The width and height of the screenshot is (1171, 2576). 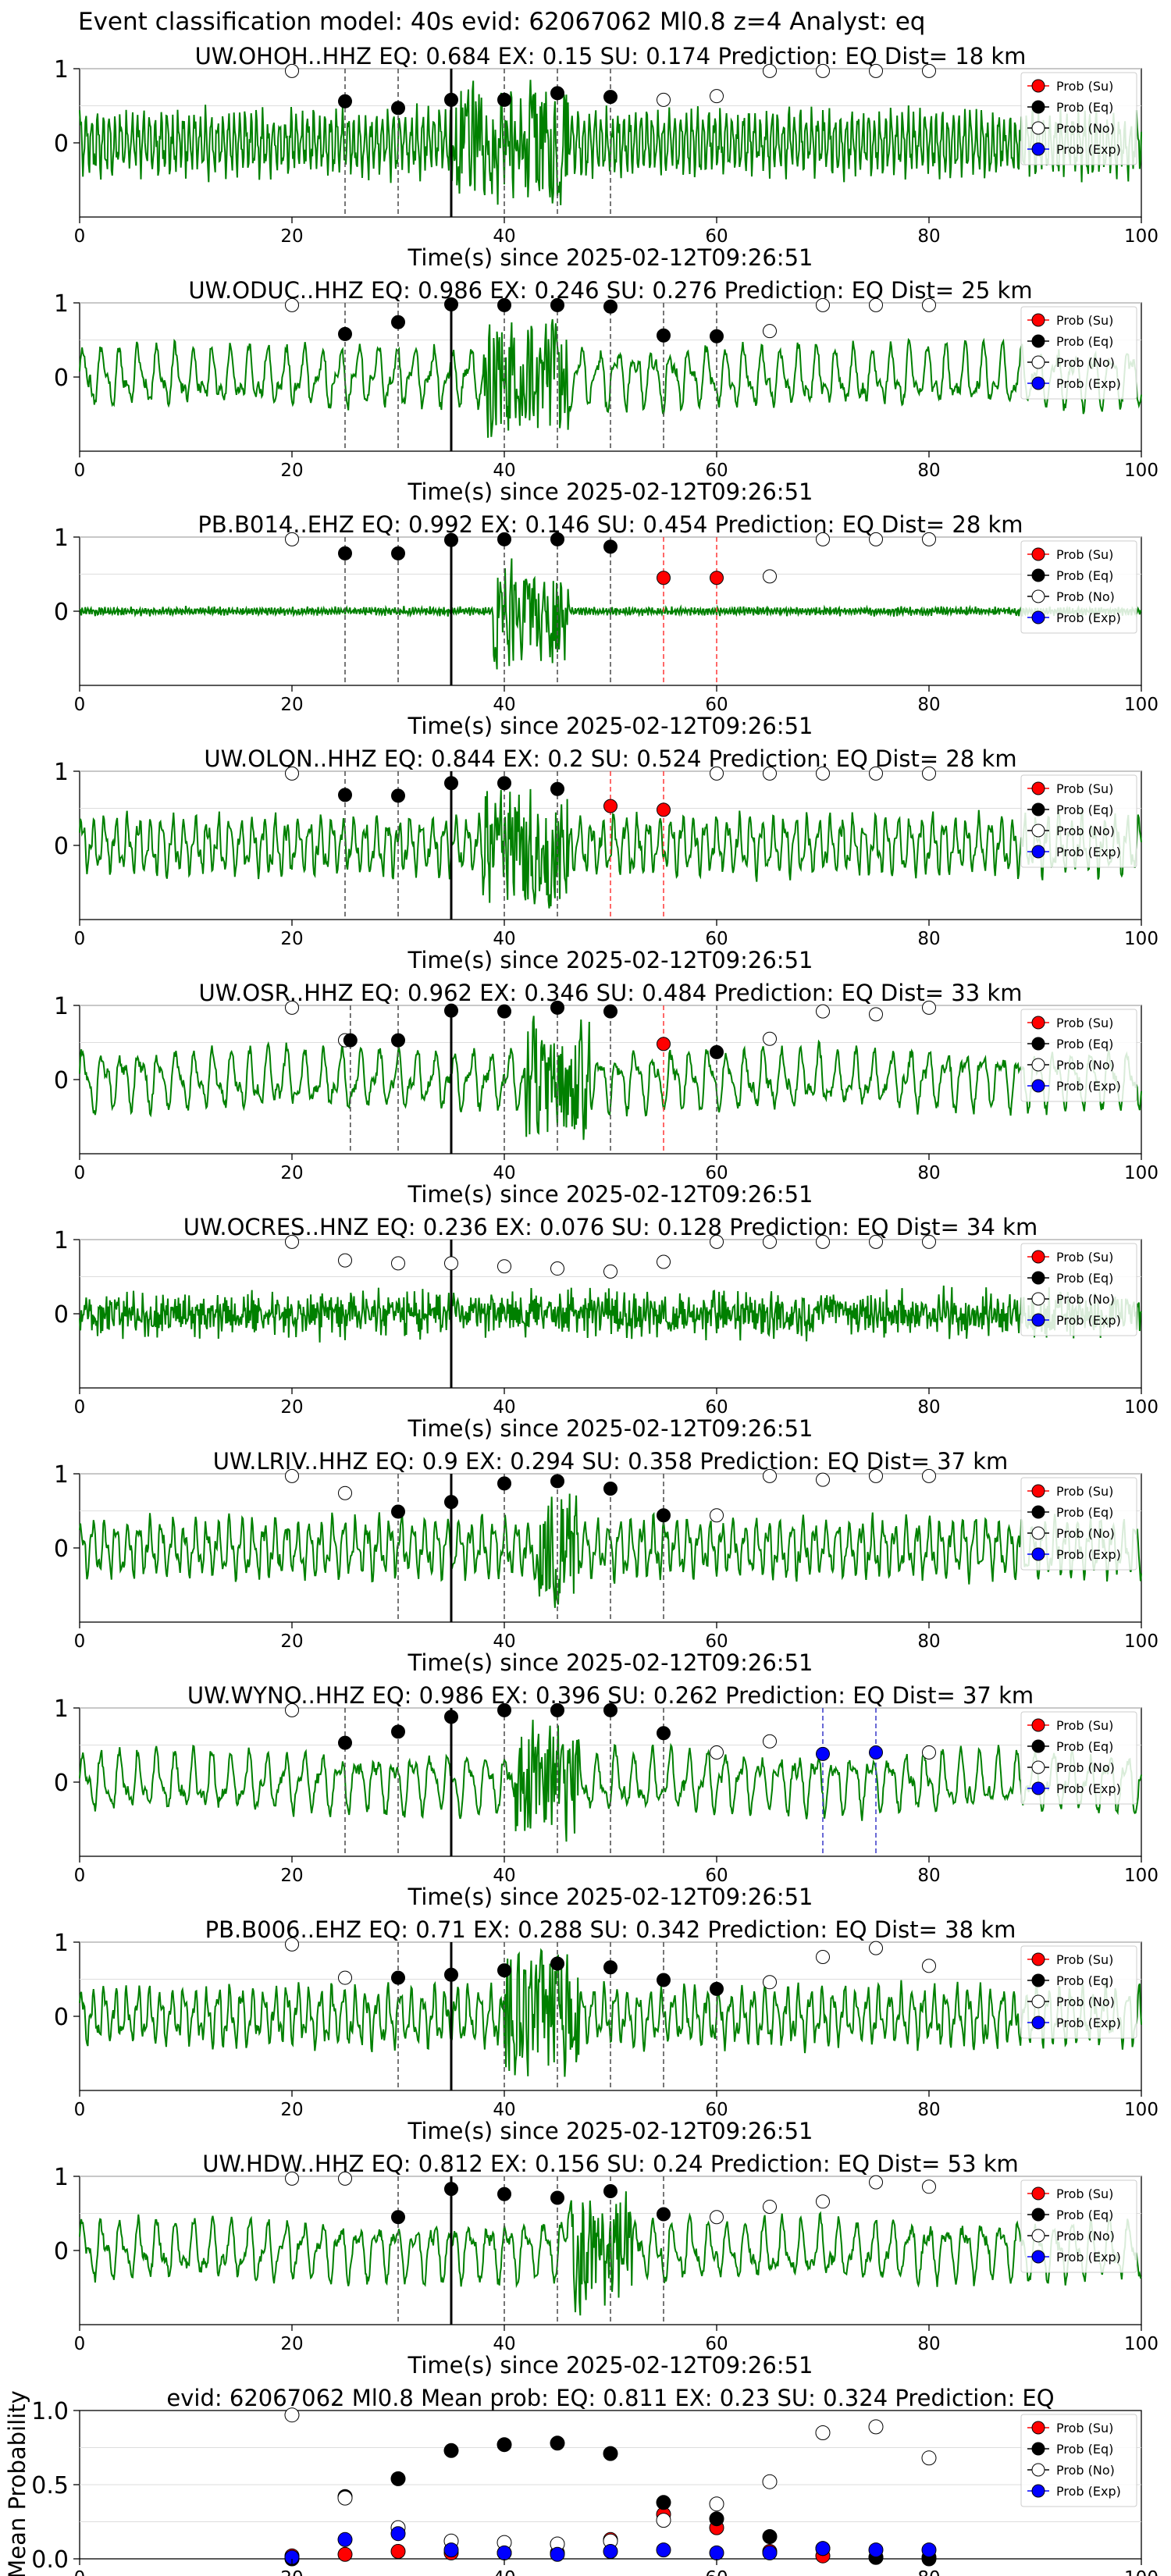 What do you see at coordinates (610, 1897) in the screenshot?
I see `x-axis-label: Time(s) since 2025-02-12T09:26:51` at bounding box center [610, 1897].